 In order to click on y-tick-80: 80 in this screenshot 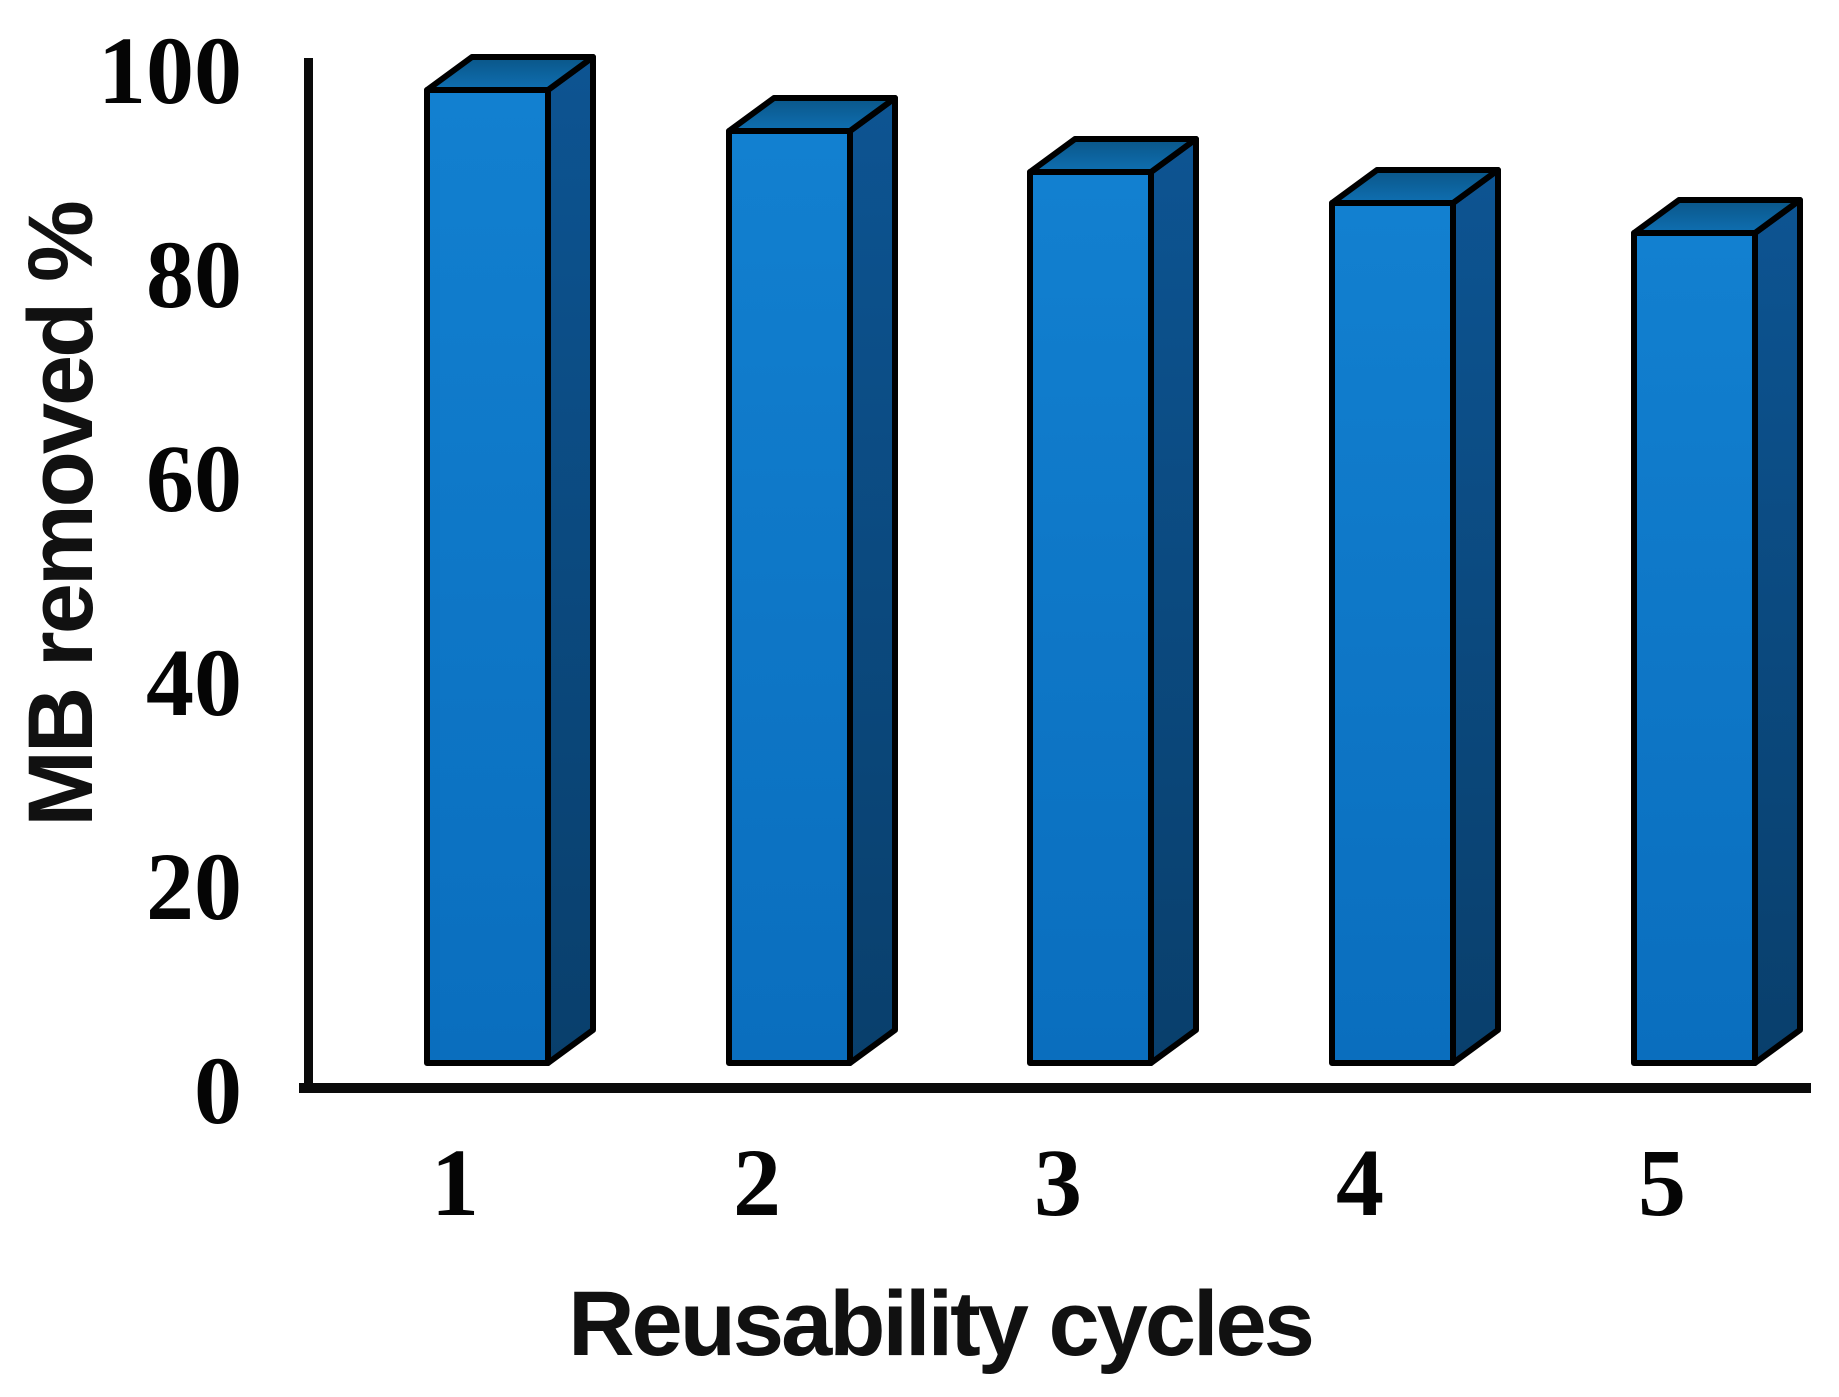, I will do `click(194, 274)`.